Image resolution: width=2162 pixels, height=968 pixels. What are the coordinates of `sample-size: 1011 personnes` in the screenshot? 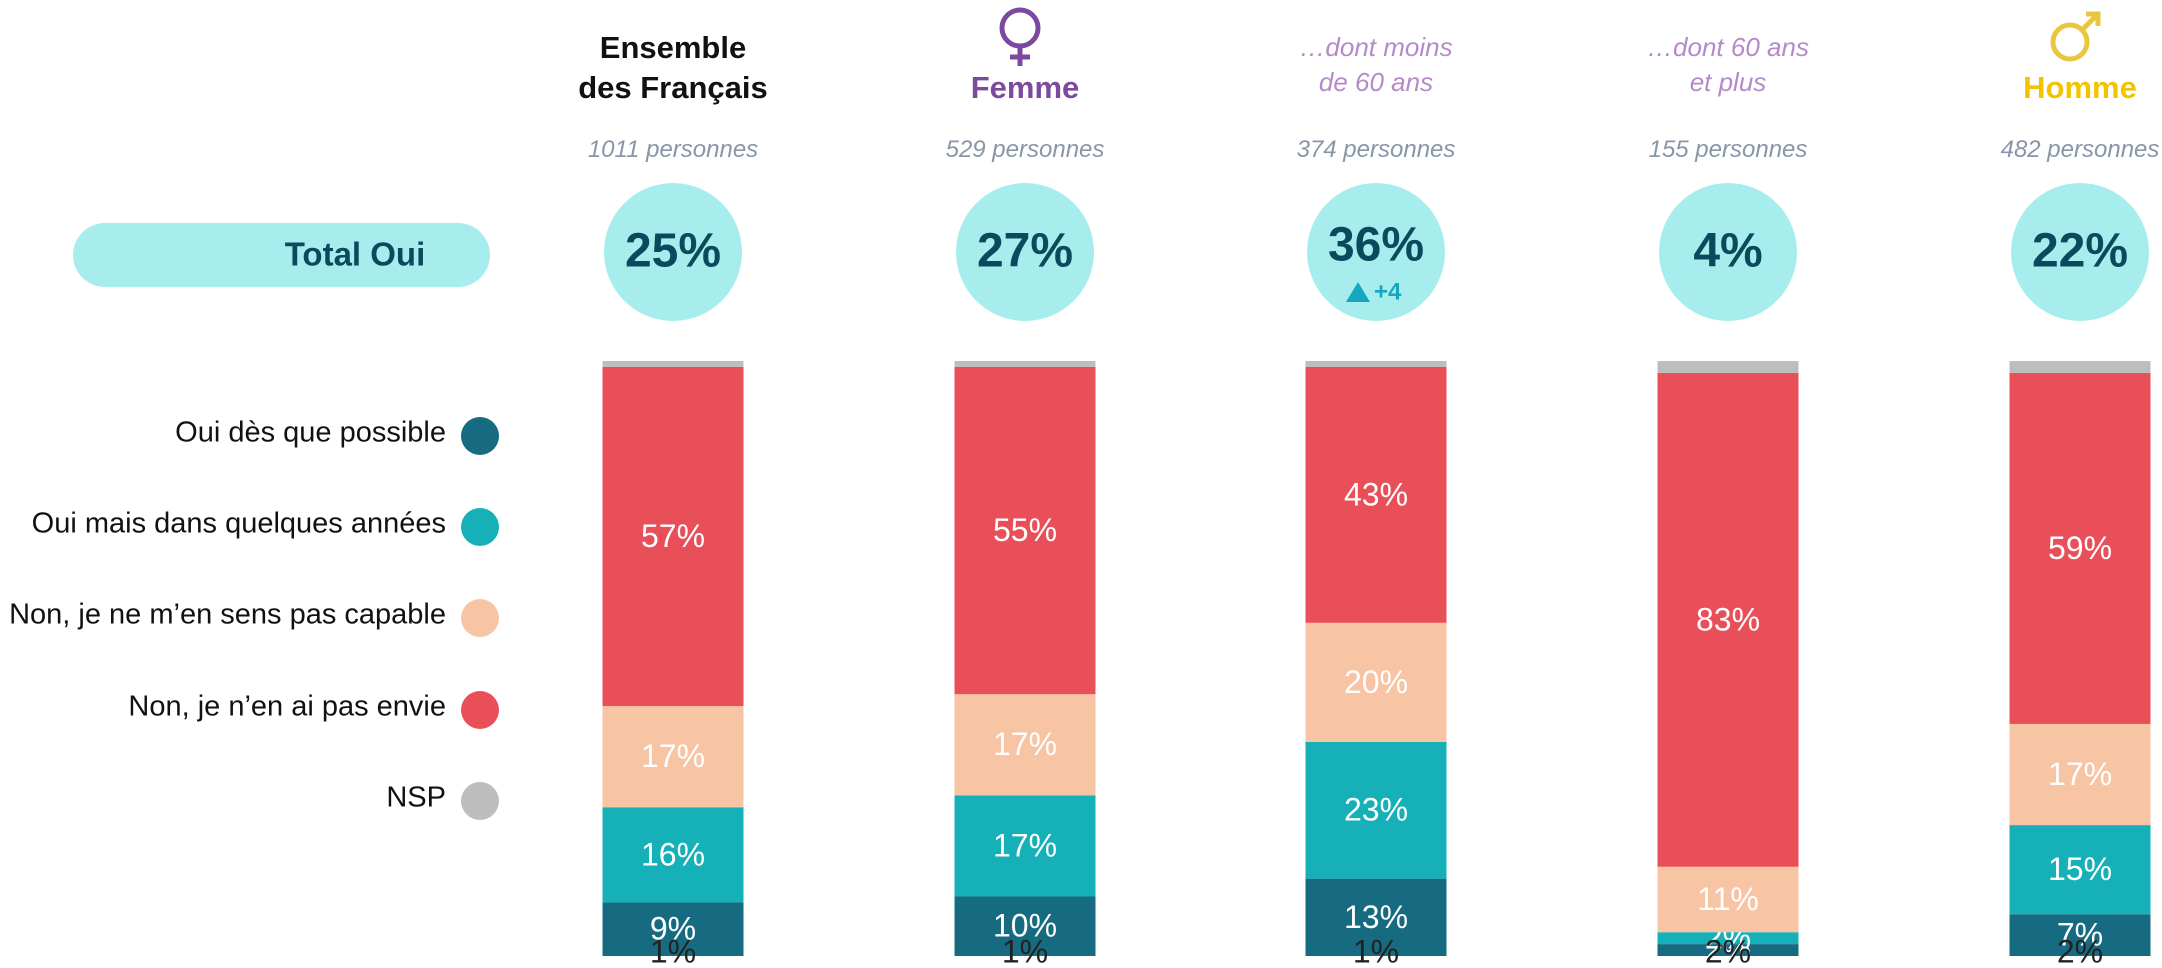 It's located at (673, 149).